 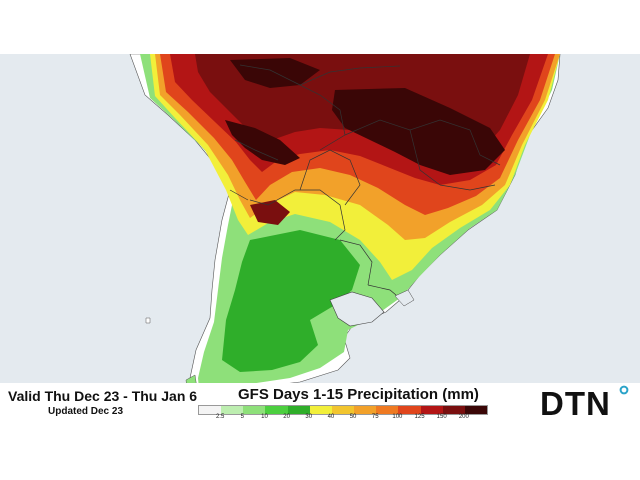 What do you see at coordinates (343, 419) in the screenshot?
I see `precip-legend-labels: 2.5 5 10 20 30 40 50 75 100 125 150 200` at bounding box center [343, 419].